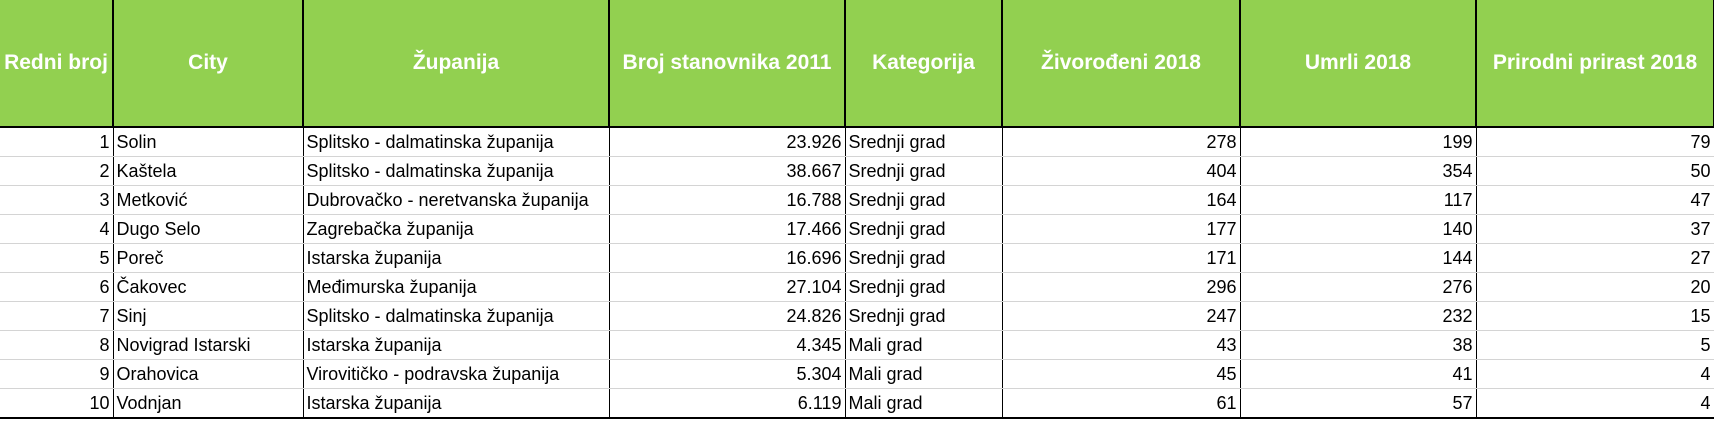  Describe the element at coordinates (208, 64) in the screenshot. I see `column-header: City` at that location.